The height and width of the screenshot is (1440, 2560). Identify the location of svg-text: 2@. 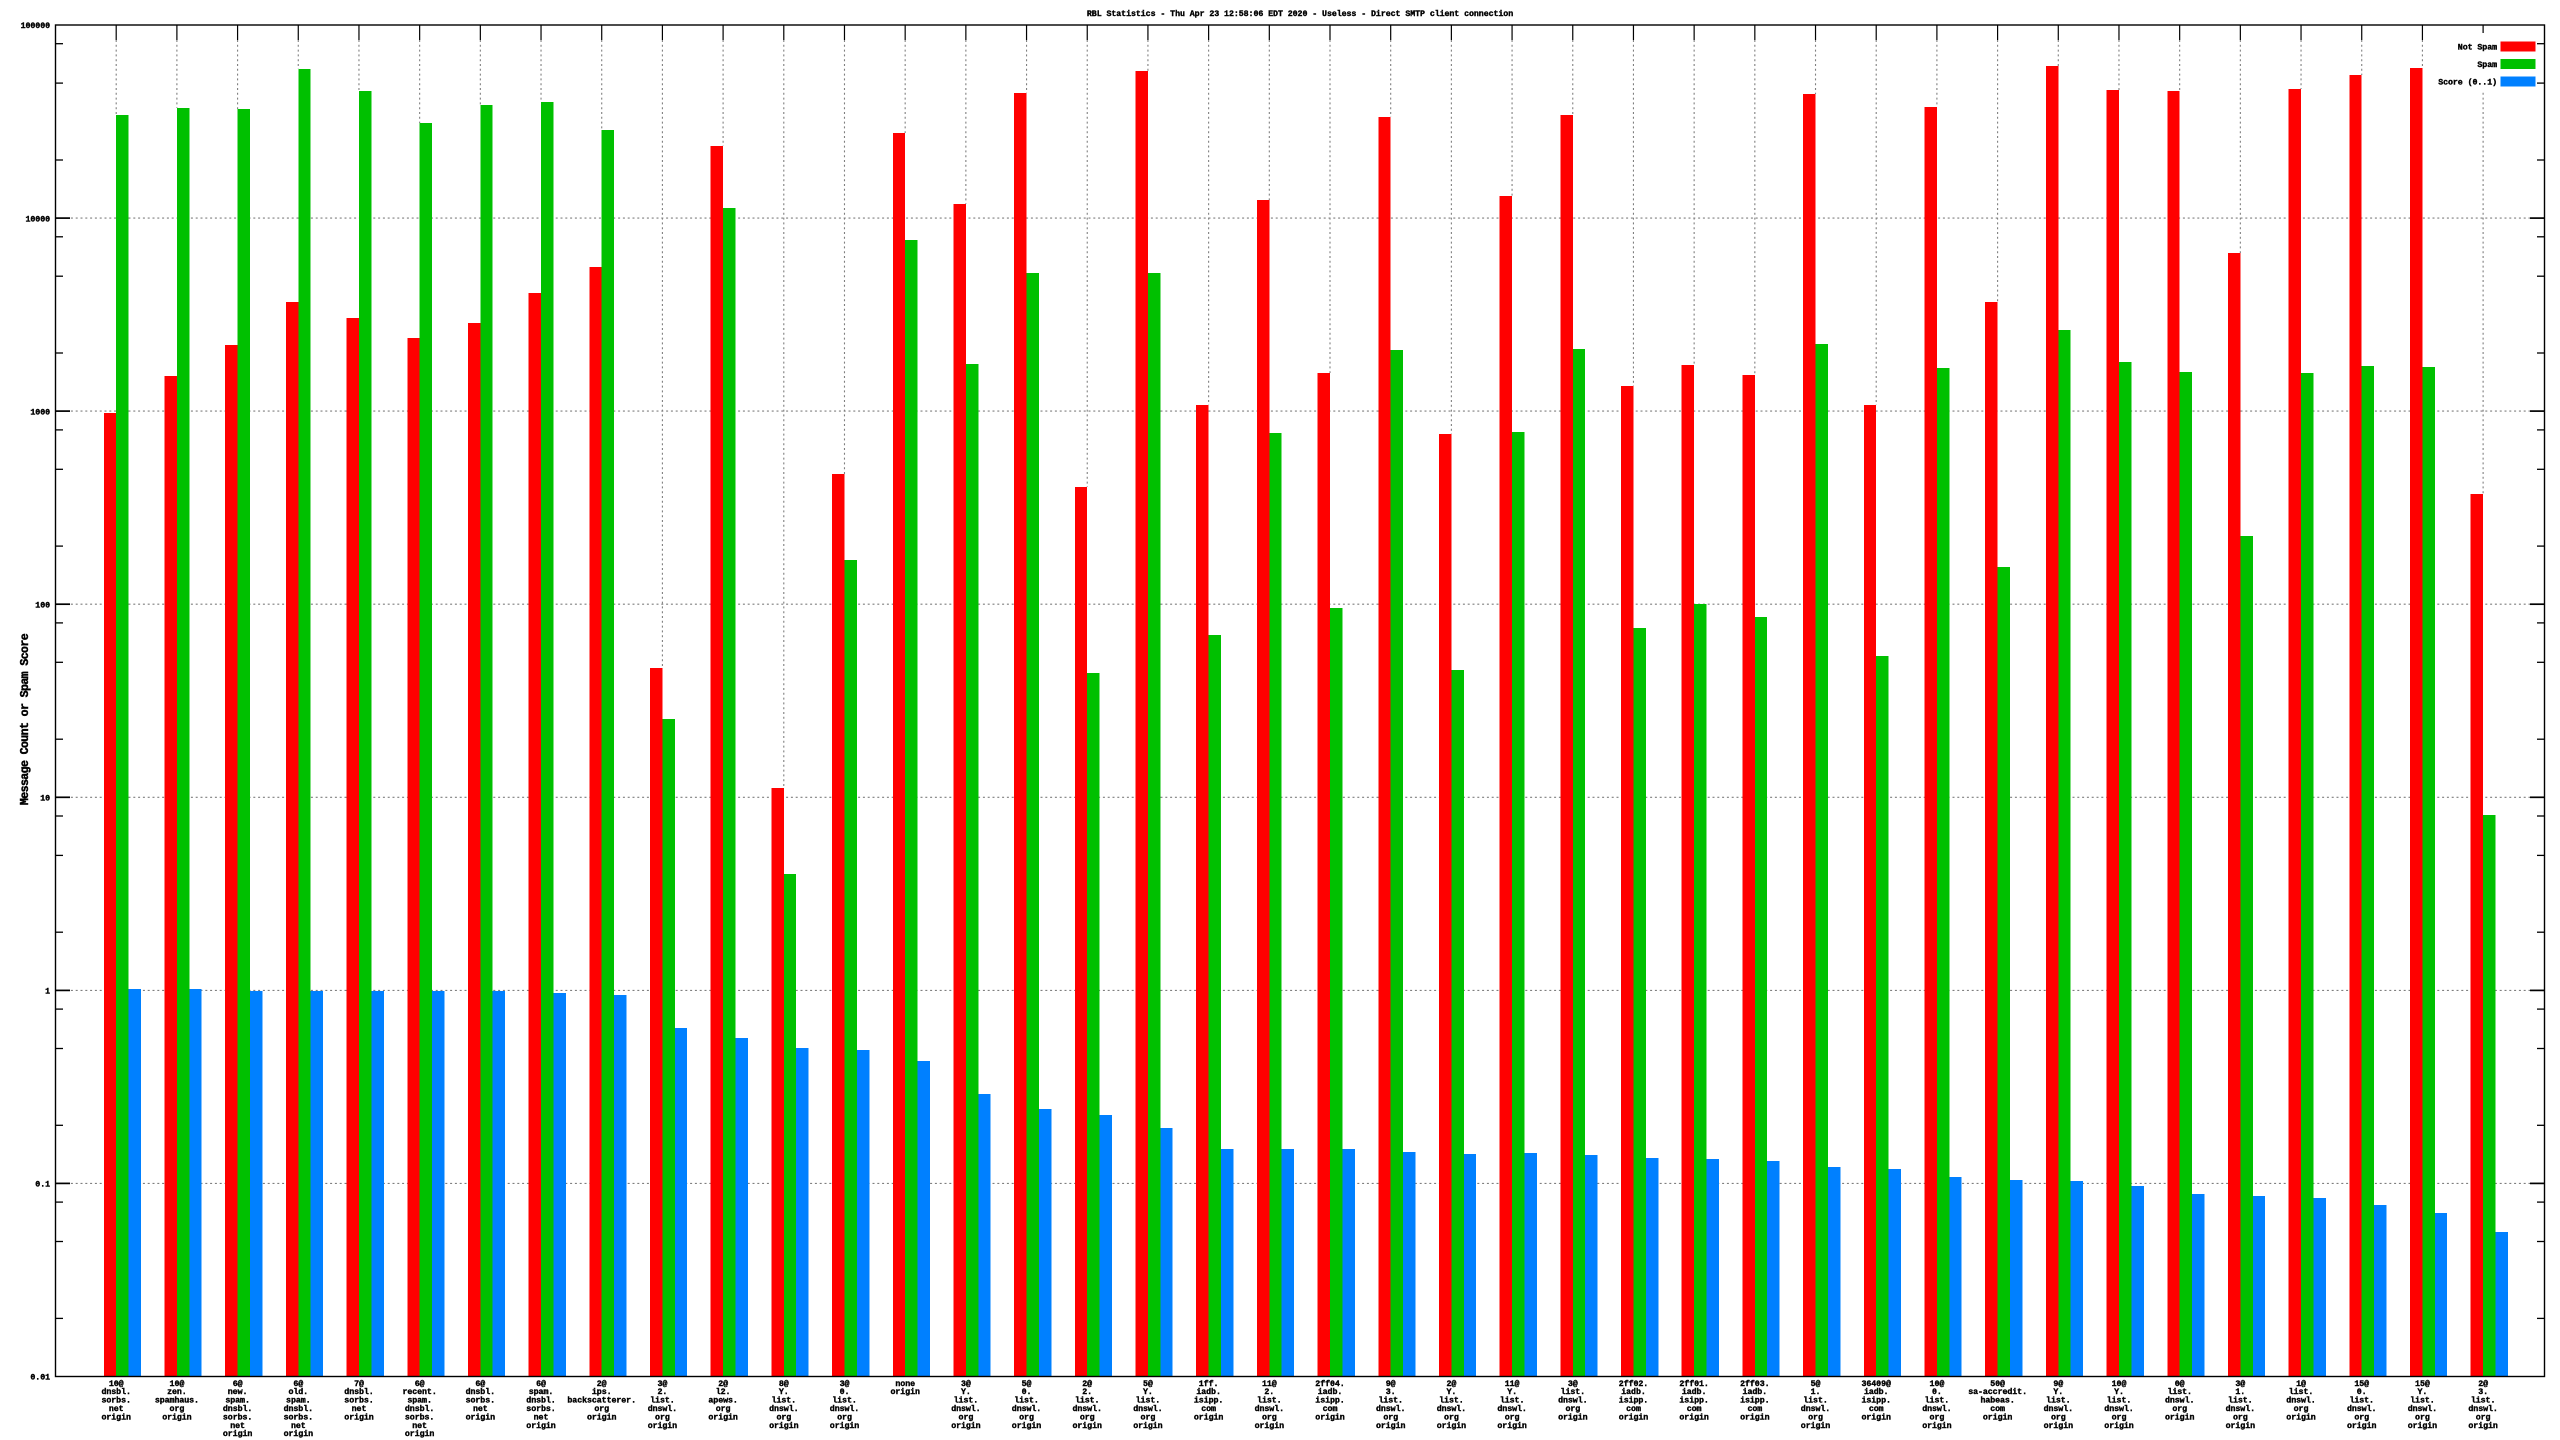
(1087, 1384).